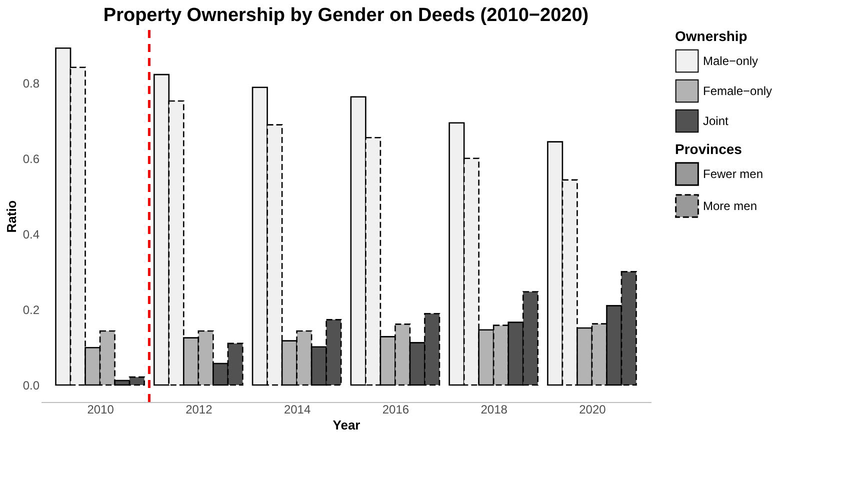  What do you see at coordinates (31, 385) in the screenshot?
I see `y-tick-label: 0.0` at bounding box center [31, 385].